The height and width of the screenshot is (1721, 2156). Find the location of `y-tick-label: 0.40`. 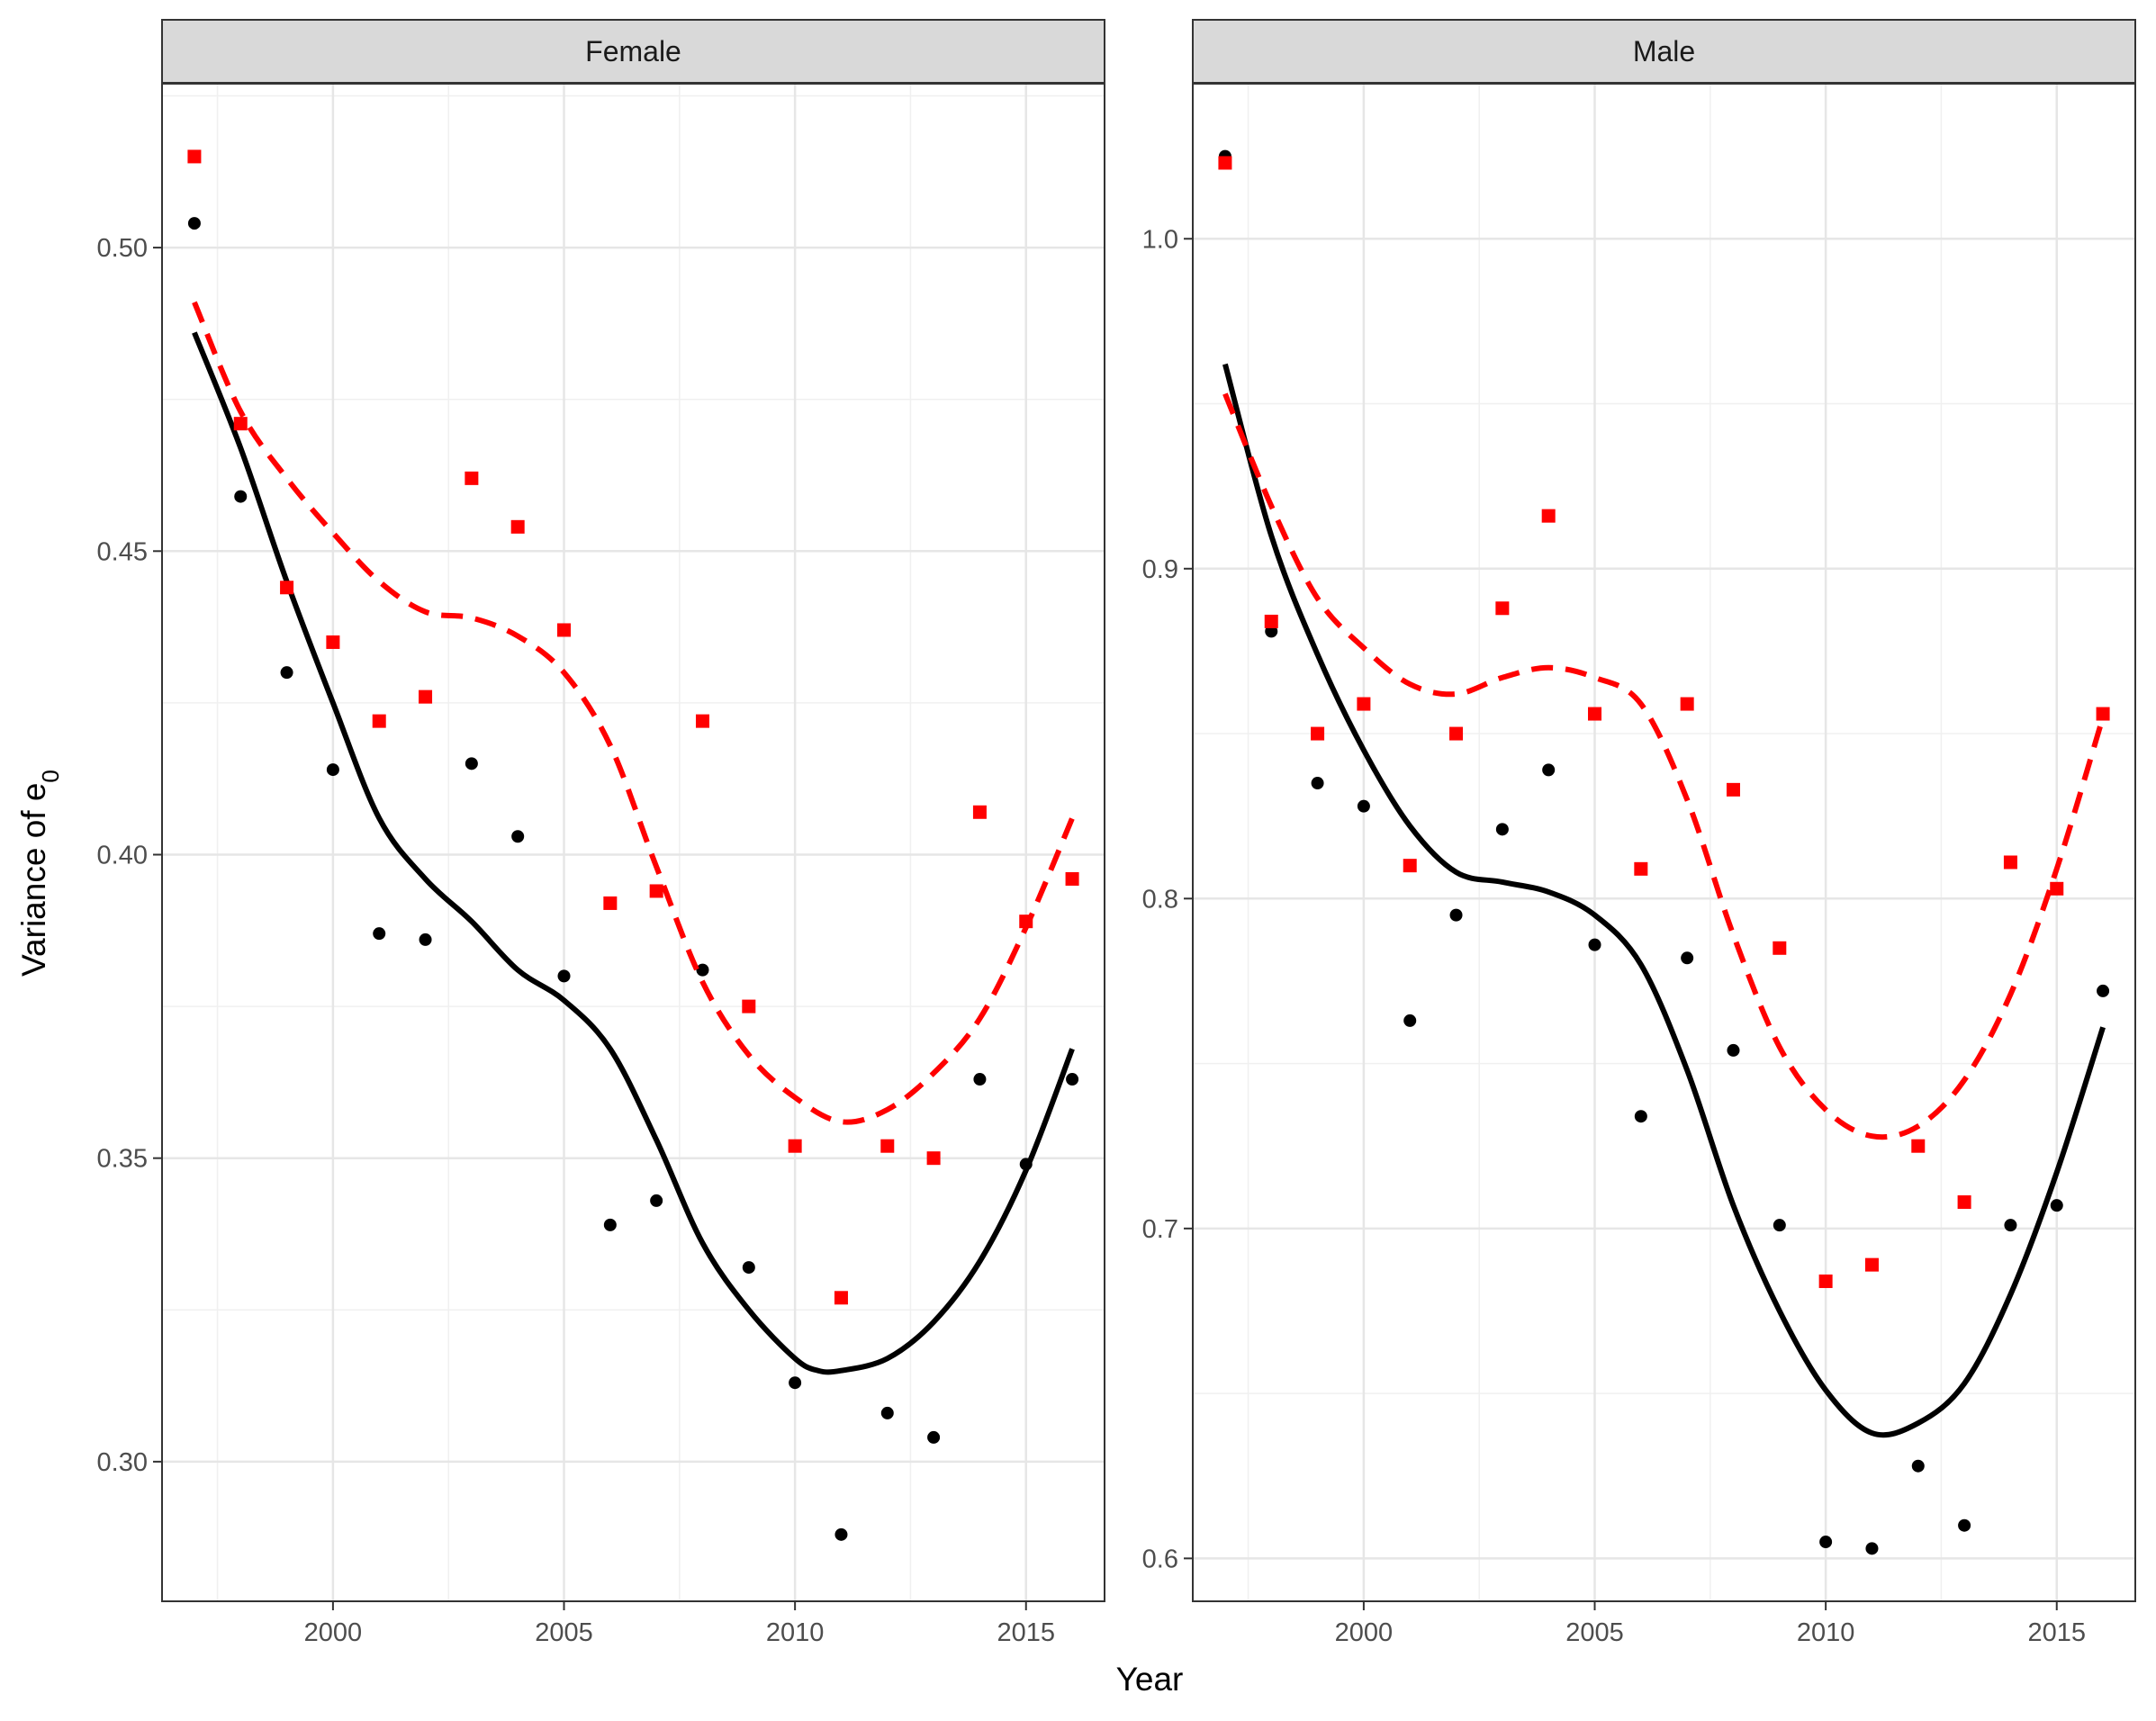

y-tick-label: 0.40 is located at coordinates (122, 855).